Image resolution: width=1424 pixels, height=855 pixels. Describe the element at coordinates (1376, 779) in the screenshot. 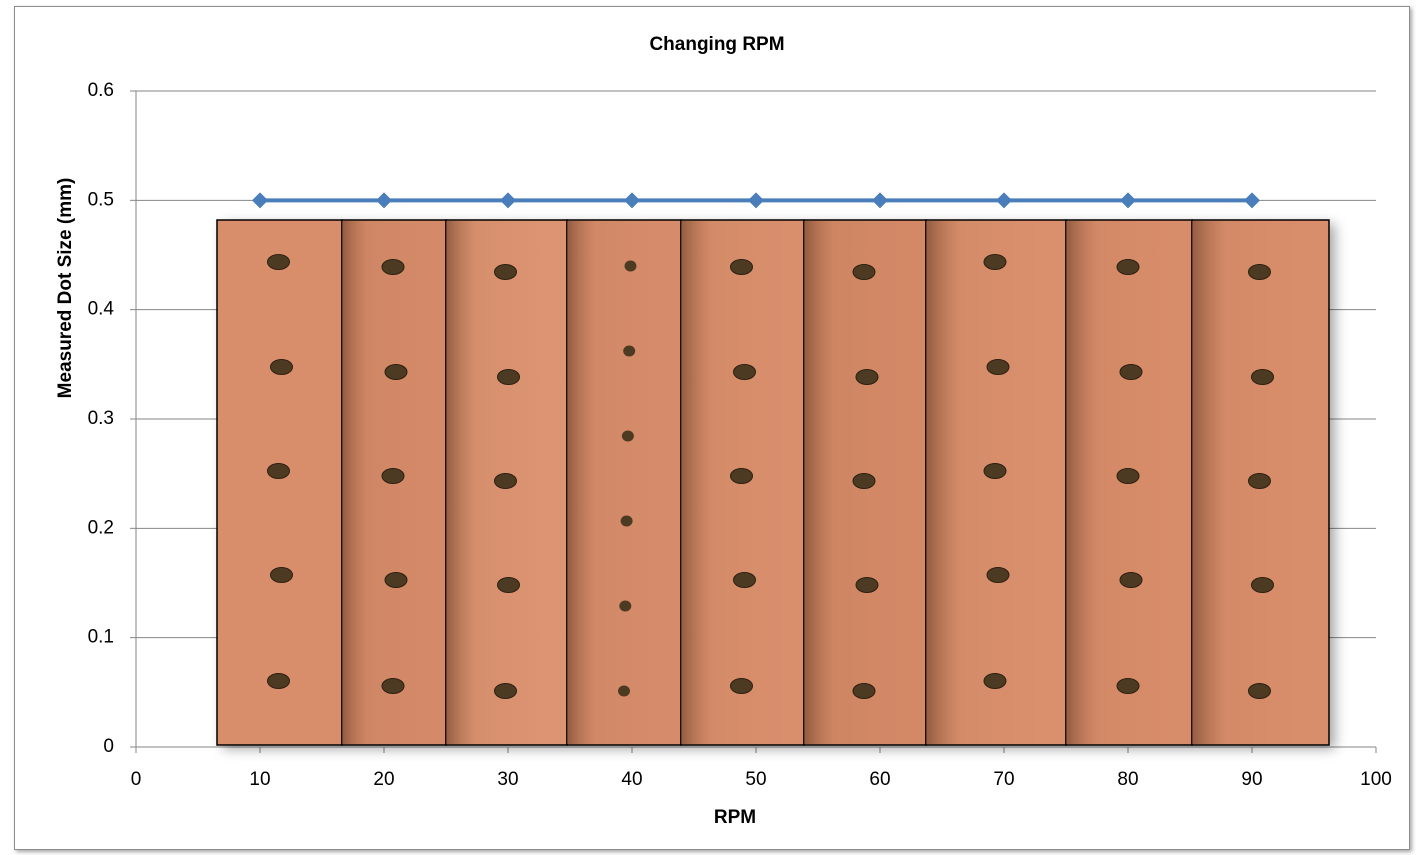

I see `x-tick-label: 100` at that location.